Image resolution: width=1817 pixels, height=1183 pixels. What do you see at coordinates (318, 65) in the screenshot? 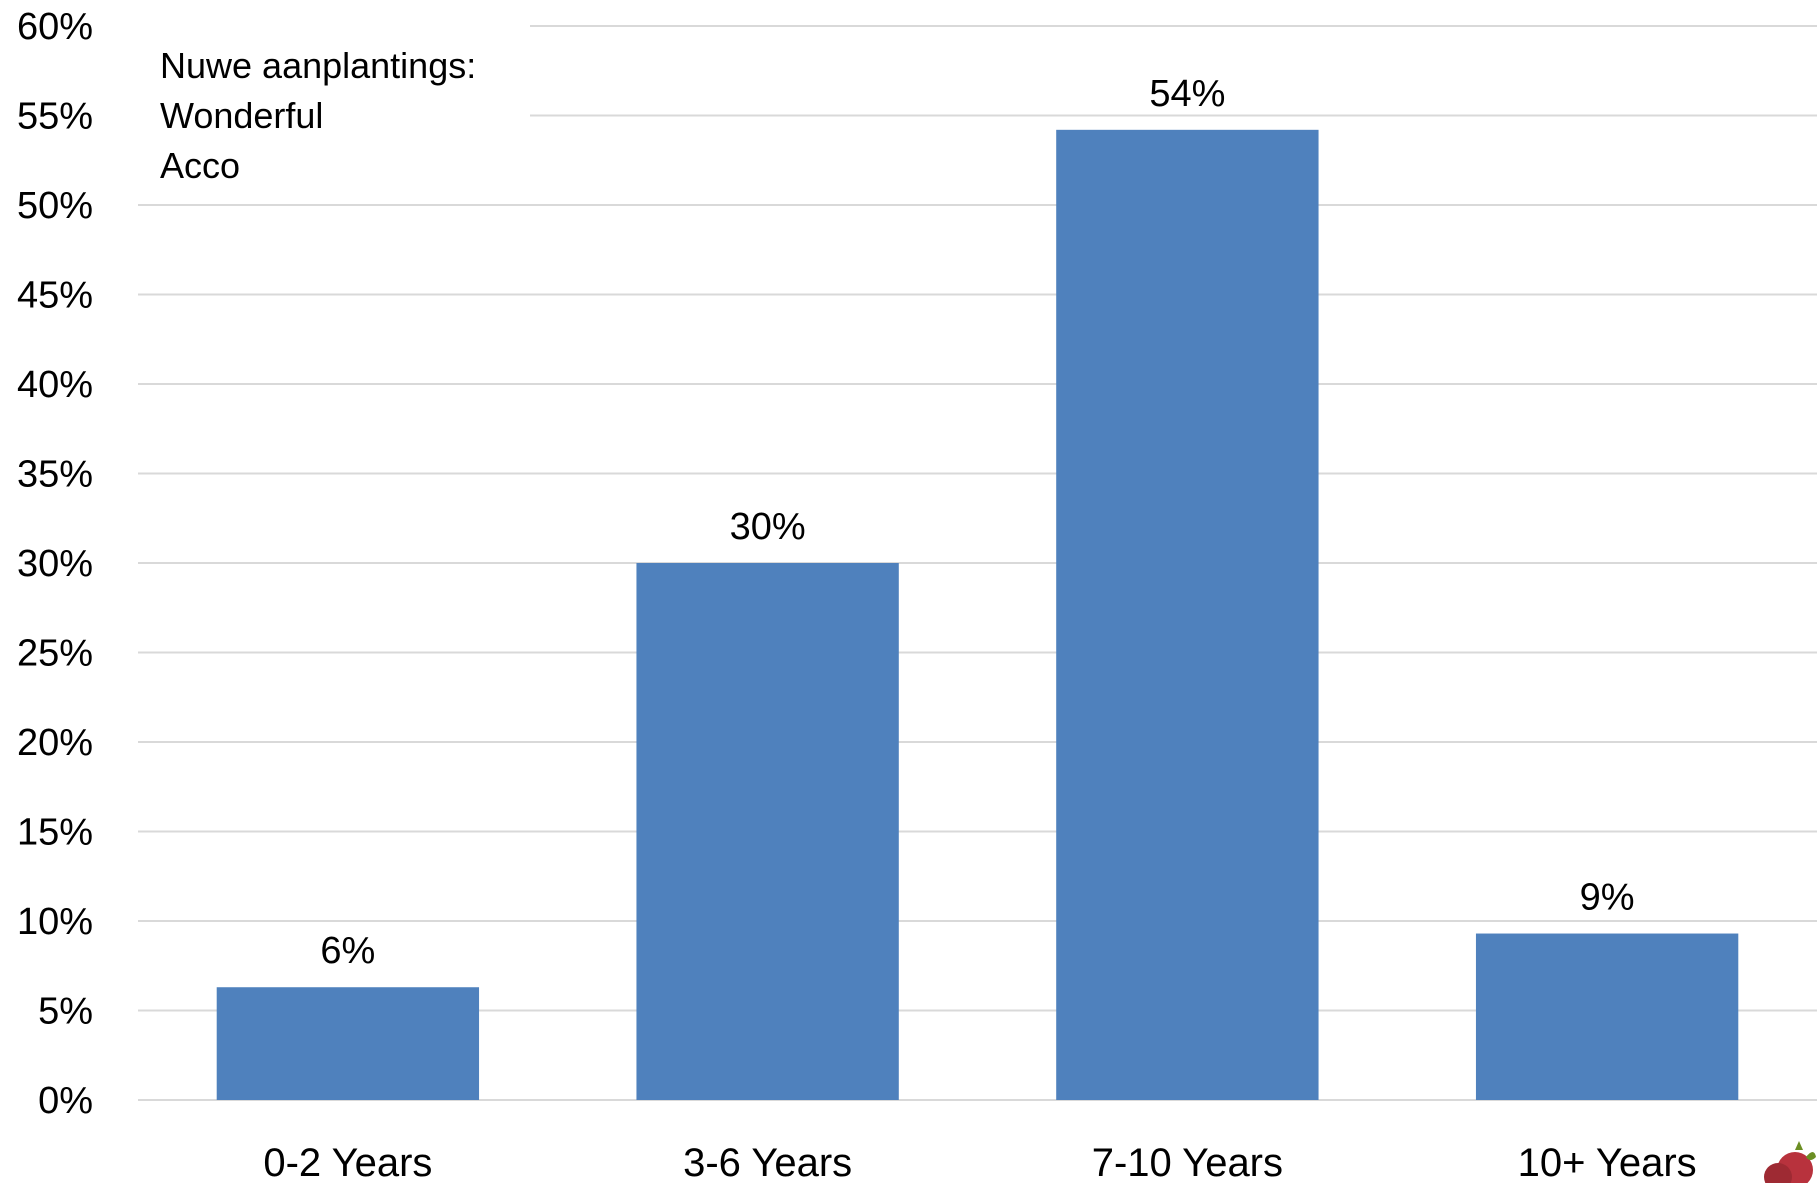
I see `annotation-line: Nuwe aanplantings:` at bounding box center [318, 65].